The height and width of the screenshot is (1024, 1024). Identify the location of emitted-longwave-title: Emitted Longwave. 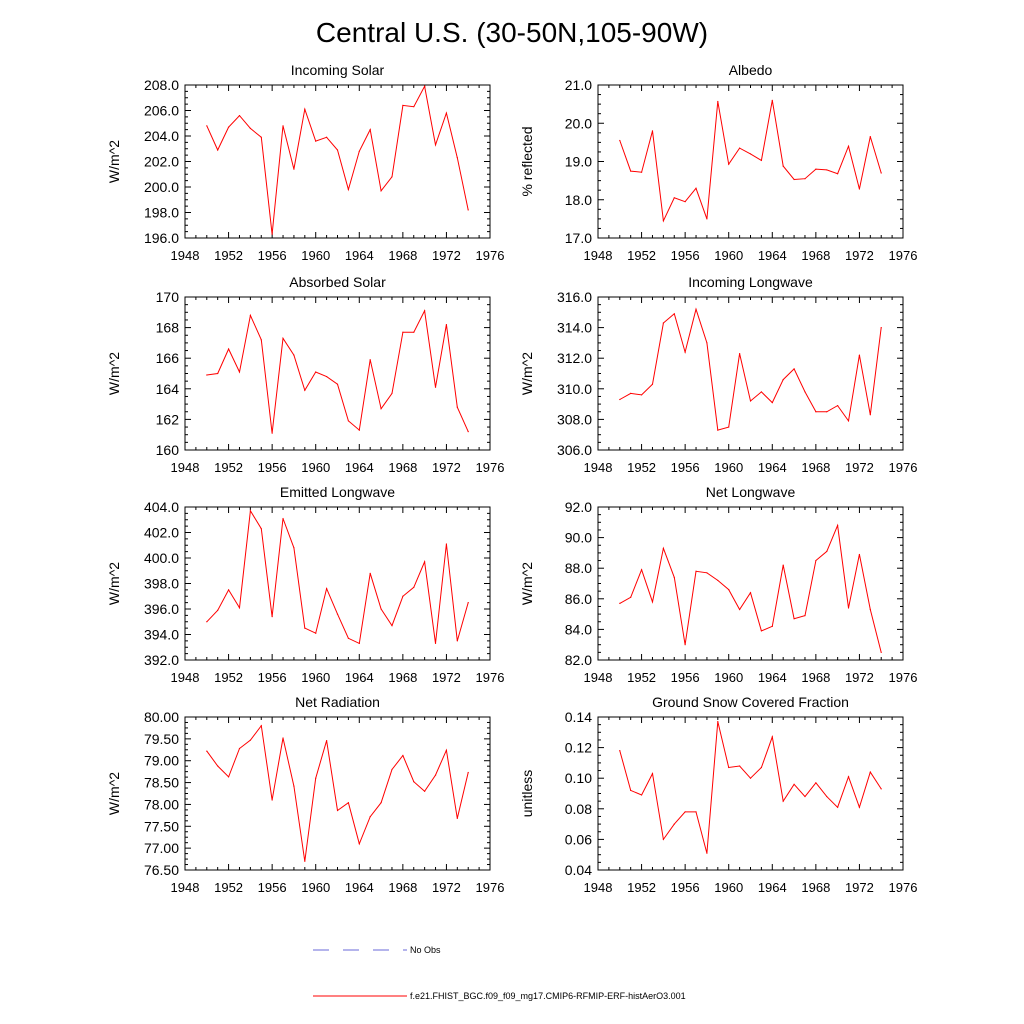
(337, 492).